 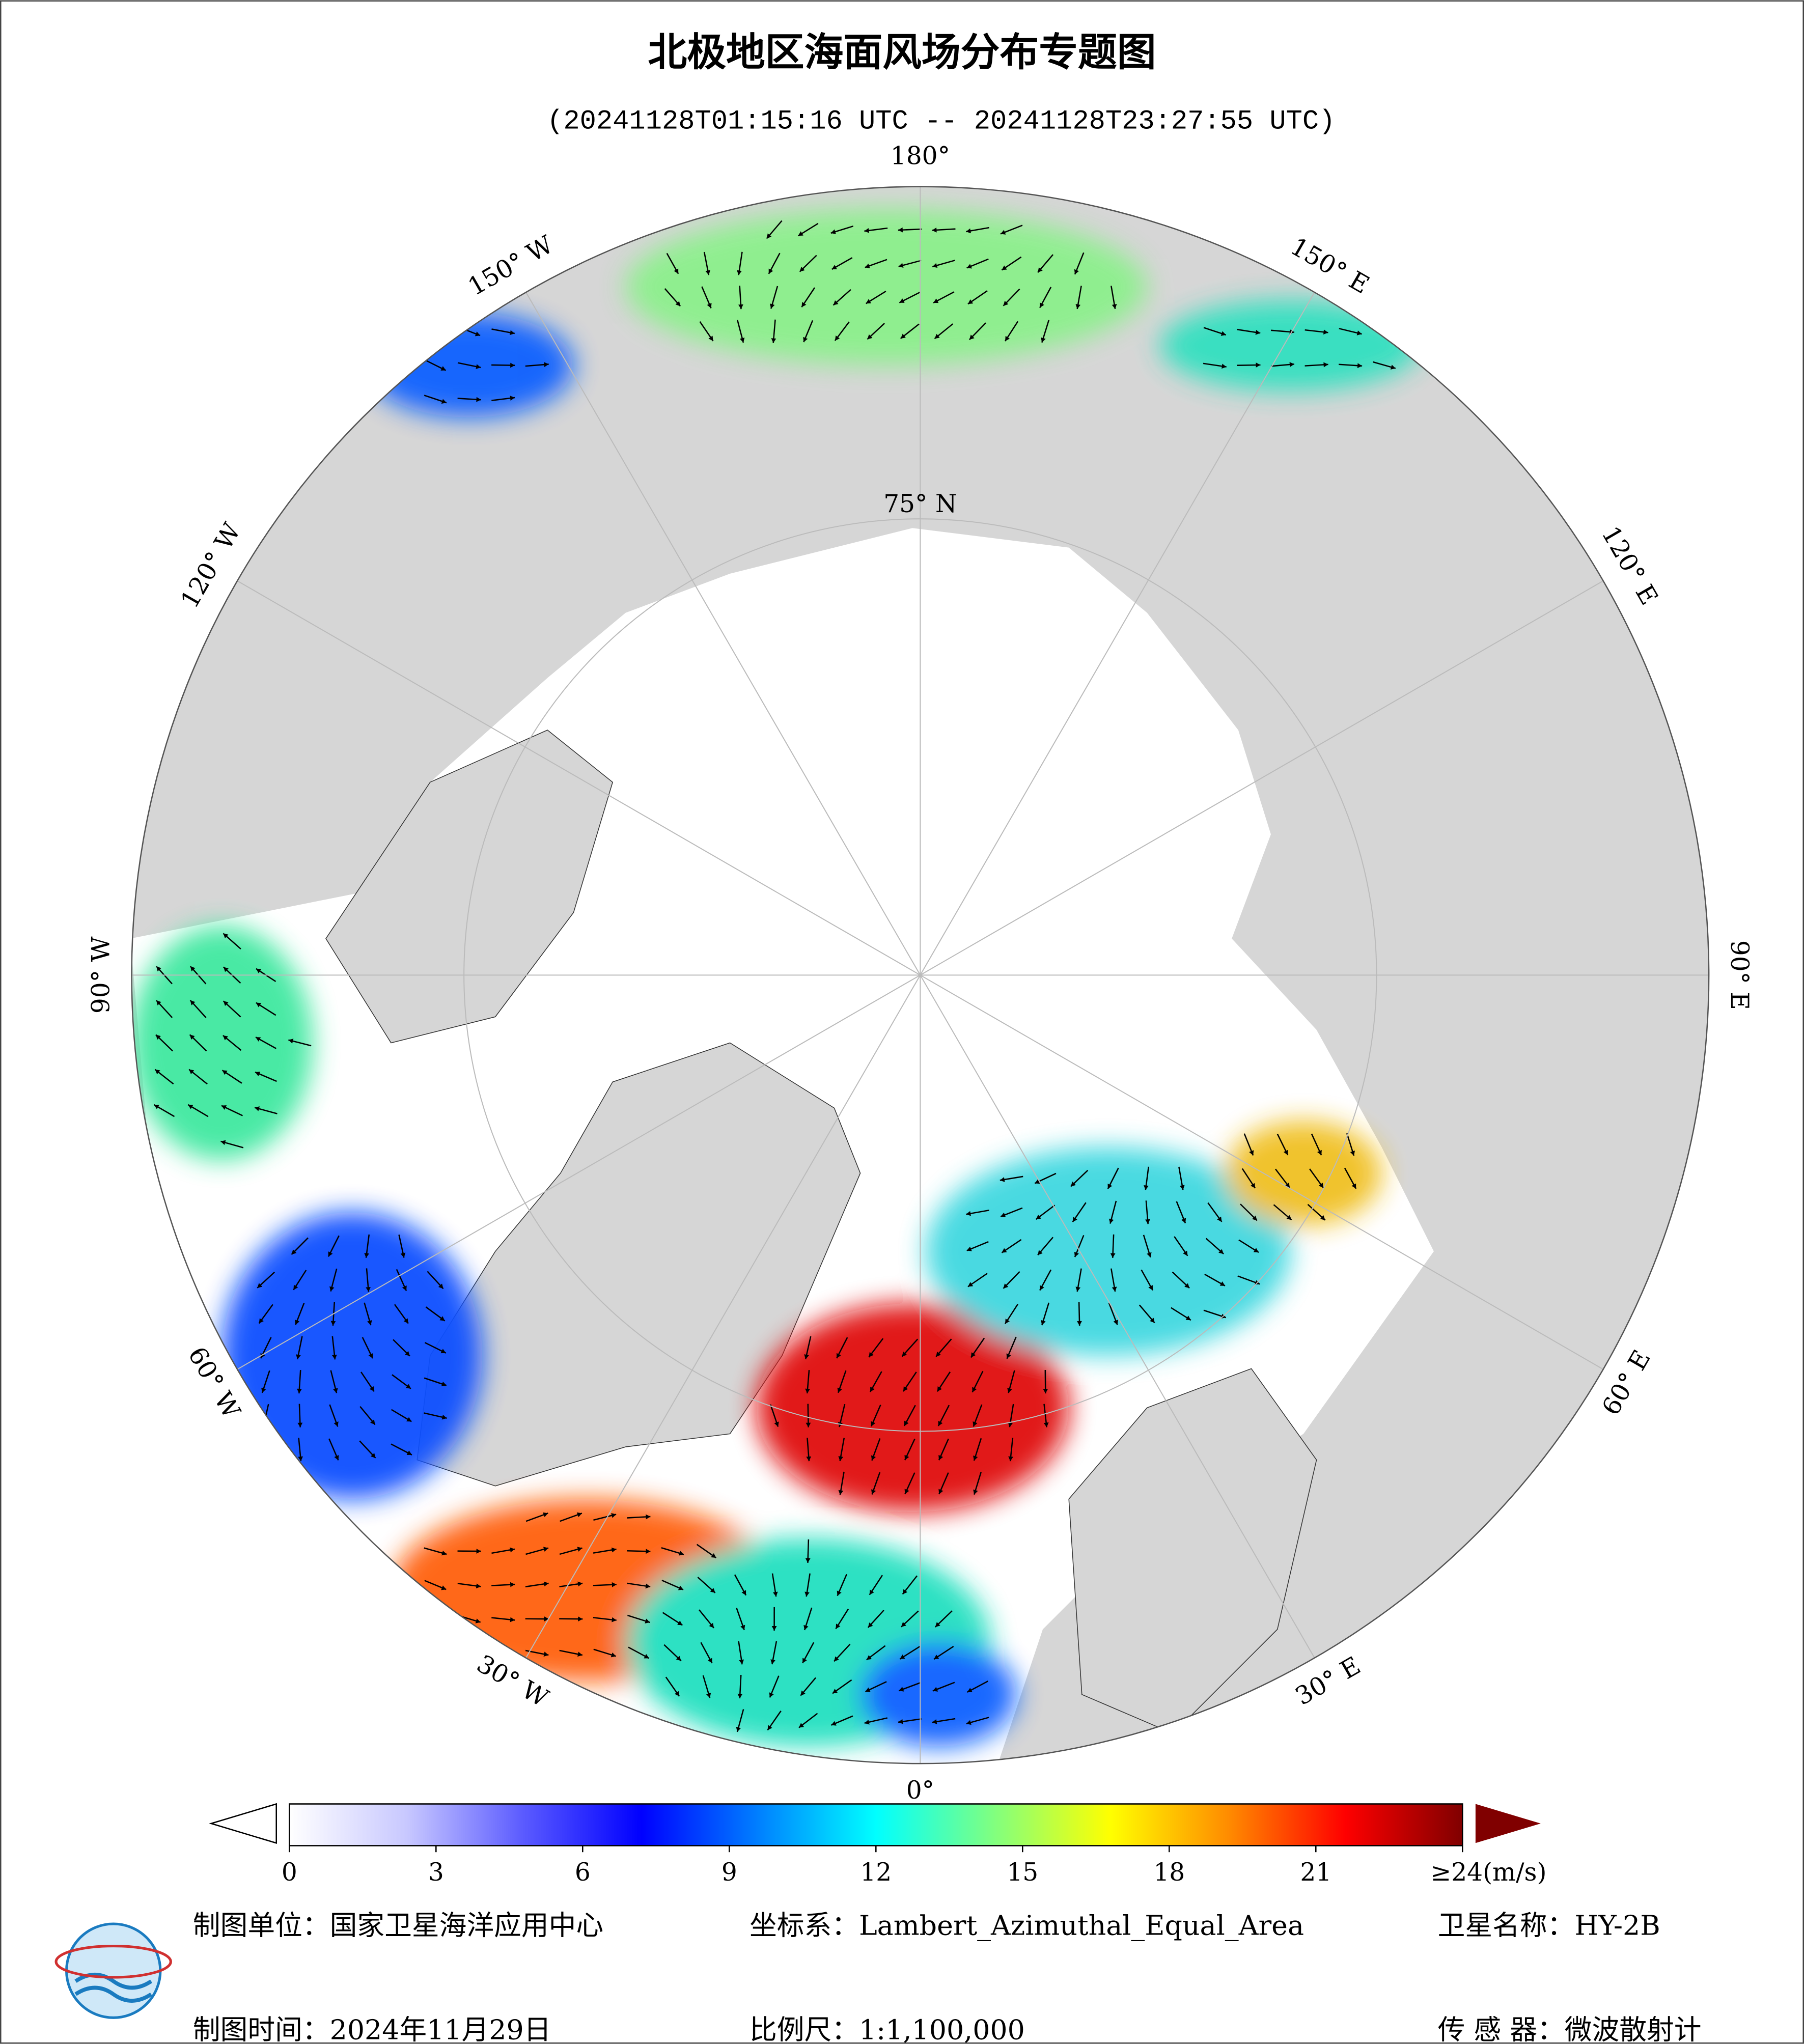 What do you see at coordinates (1549, 1926) in the screenshot?
I see `satellite: 卫星名称：HY-2B` at bounding box center [1549, 1926].